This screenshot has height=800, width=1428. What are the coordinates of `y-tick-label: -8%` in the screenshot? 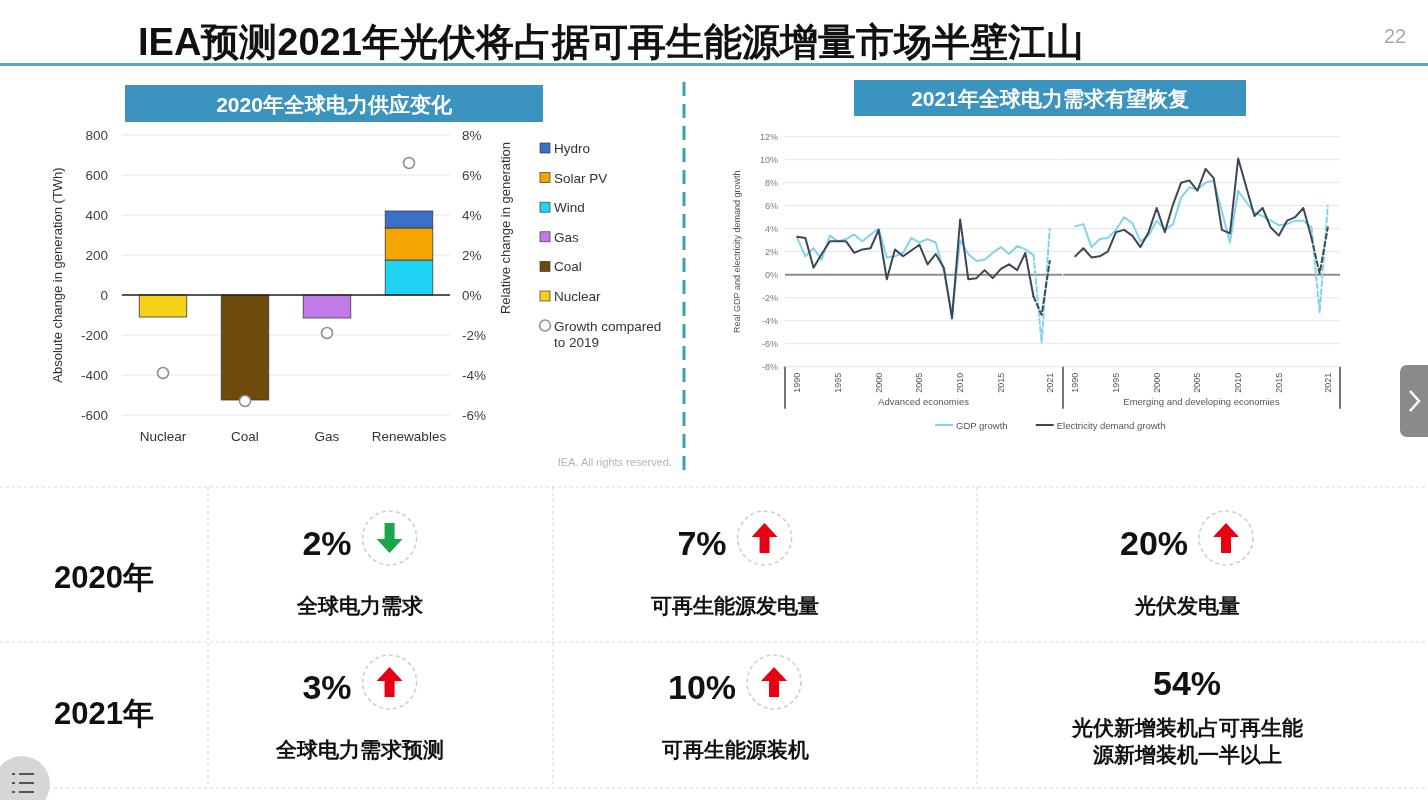 It's located at (769, 366).